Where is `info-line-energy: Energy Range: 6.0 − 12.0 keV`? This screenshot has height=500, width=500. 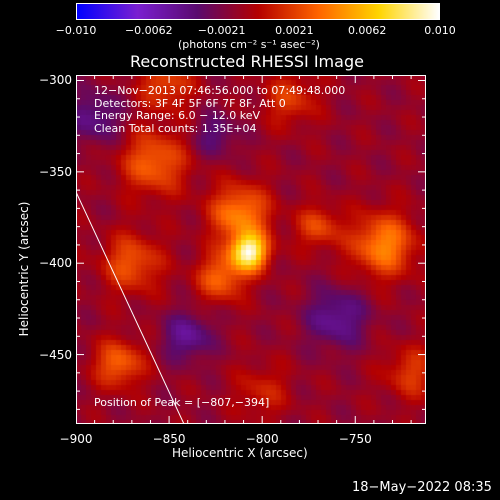
info-line-energy: Energy Range: 6.0 − 12.0 keV is located at coordinates (177, 115).